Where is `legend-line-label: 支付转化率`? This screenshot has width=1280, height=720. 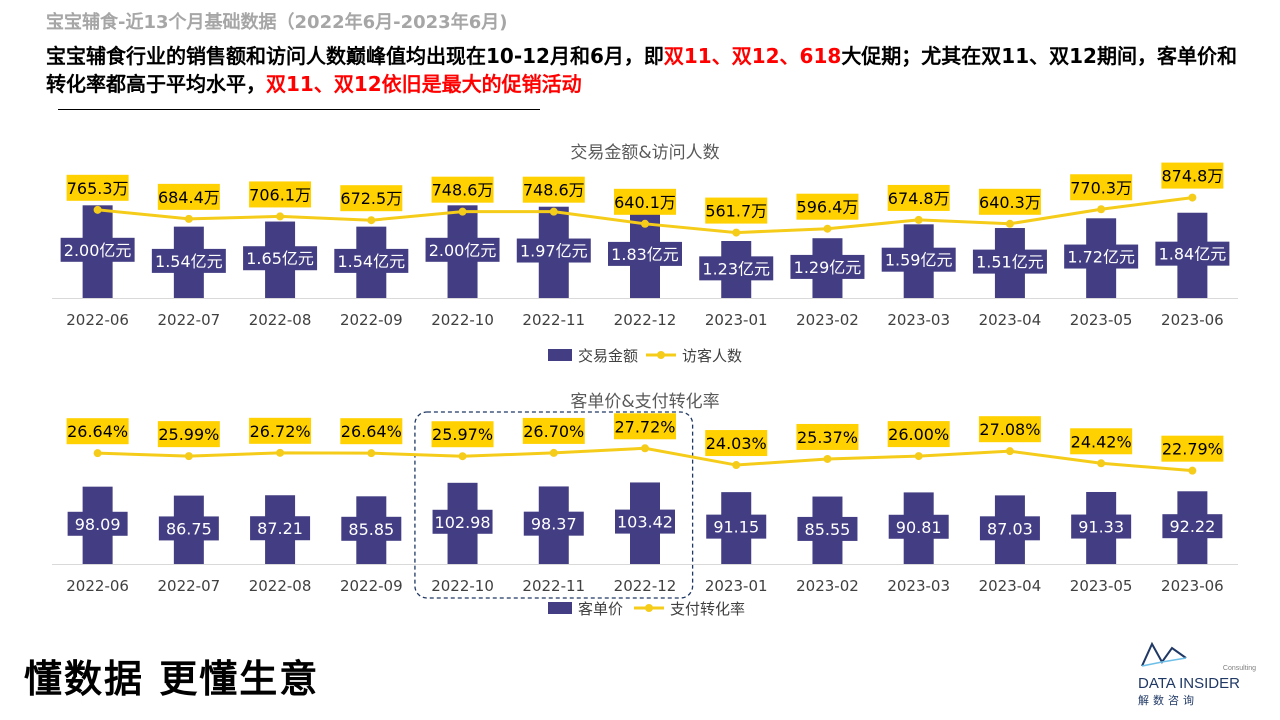 legend-line-label: 支付转化率 is located at coordinates (707, 609).